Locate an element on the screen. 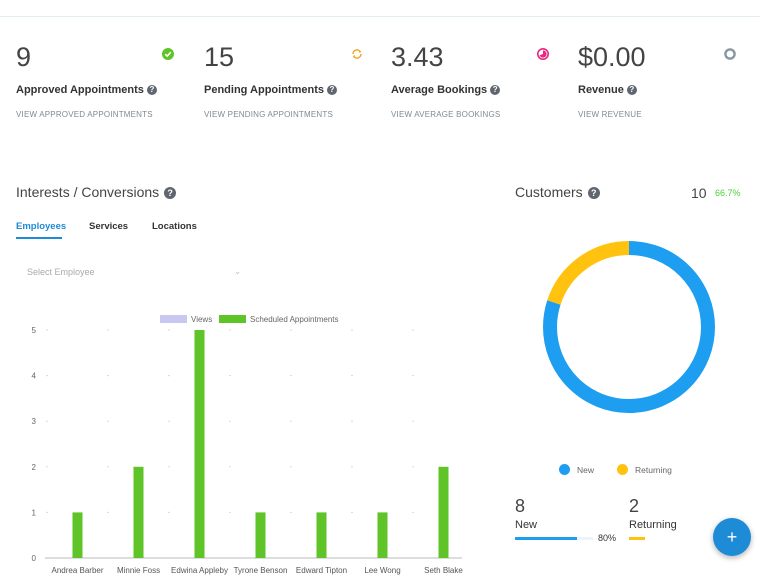 This screenshot has width=760, height=577. stat-value: 15 is located at coordinates (219, 57).